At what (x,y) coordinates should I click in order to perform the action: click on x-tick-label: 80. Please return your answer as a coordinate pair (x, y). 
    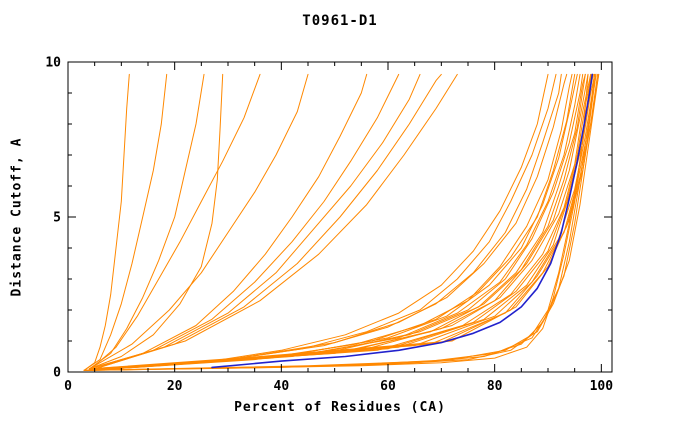
    Looking at the image, I should click on (495, 386).